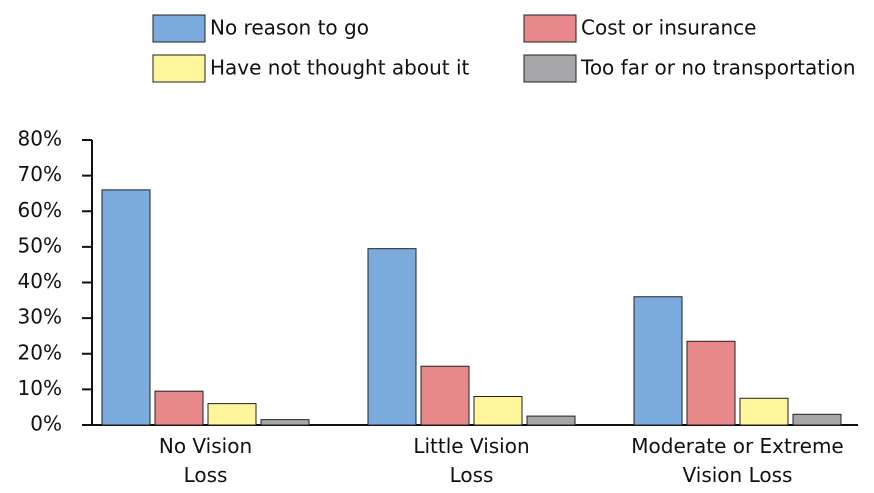 Image resolution: width=874 pixels, height=493 pixels. Describe the element at coordinates (471, 460) in the screenshot. I see `x-tick-label: Little Vision Loss` at that location.